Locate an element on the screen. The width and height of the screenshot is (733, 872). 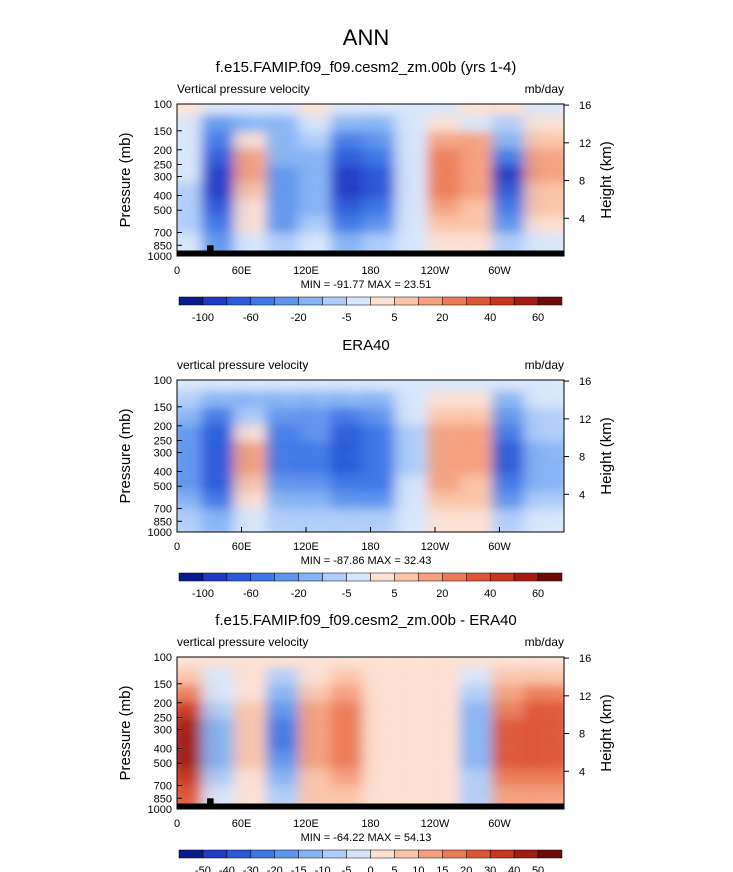
x-tick-label: 120W is located at coordinates (435, 547).